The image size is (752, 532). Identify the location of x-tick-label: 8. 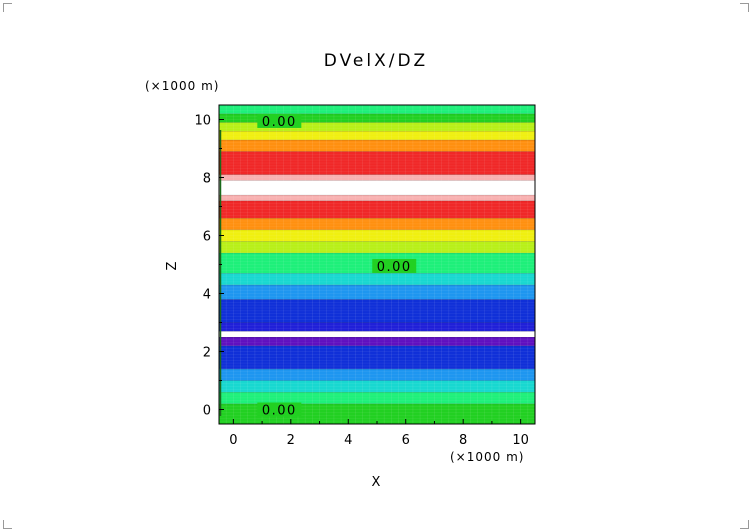
(463, 440).